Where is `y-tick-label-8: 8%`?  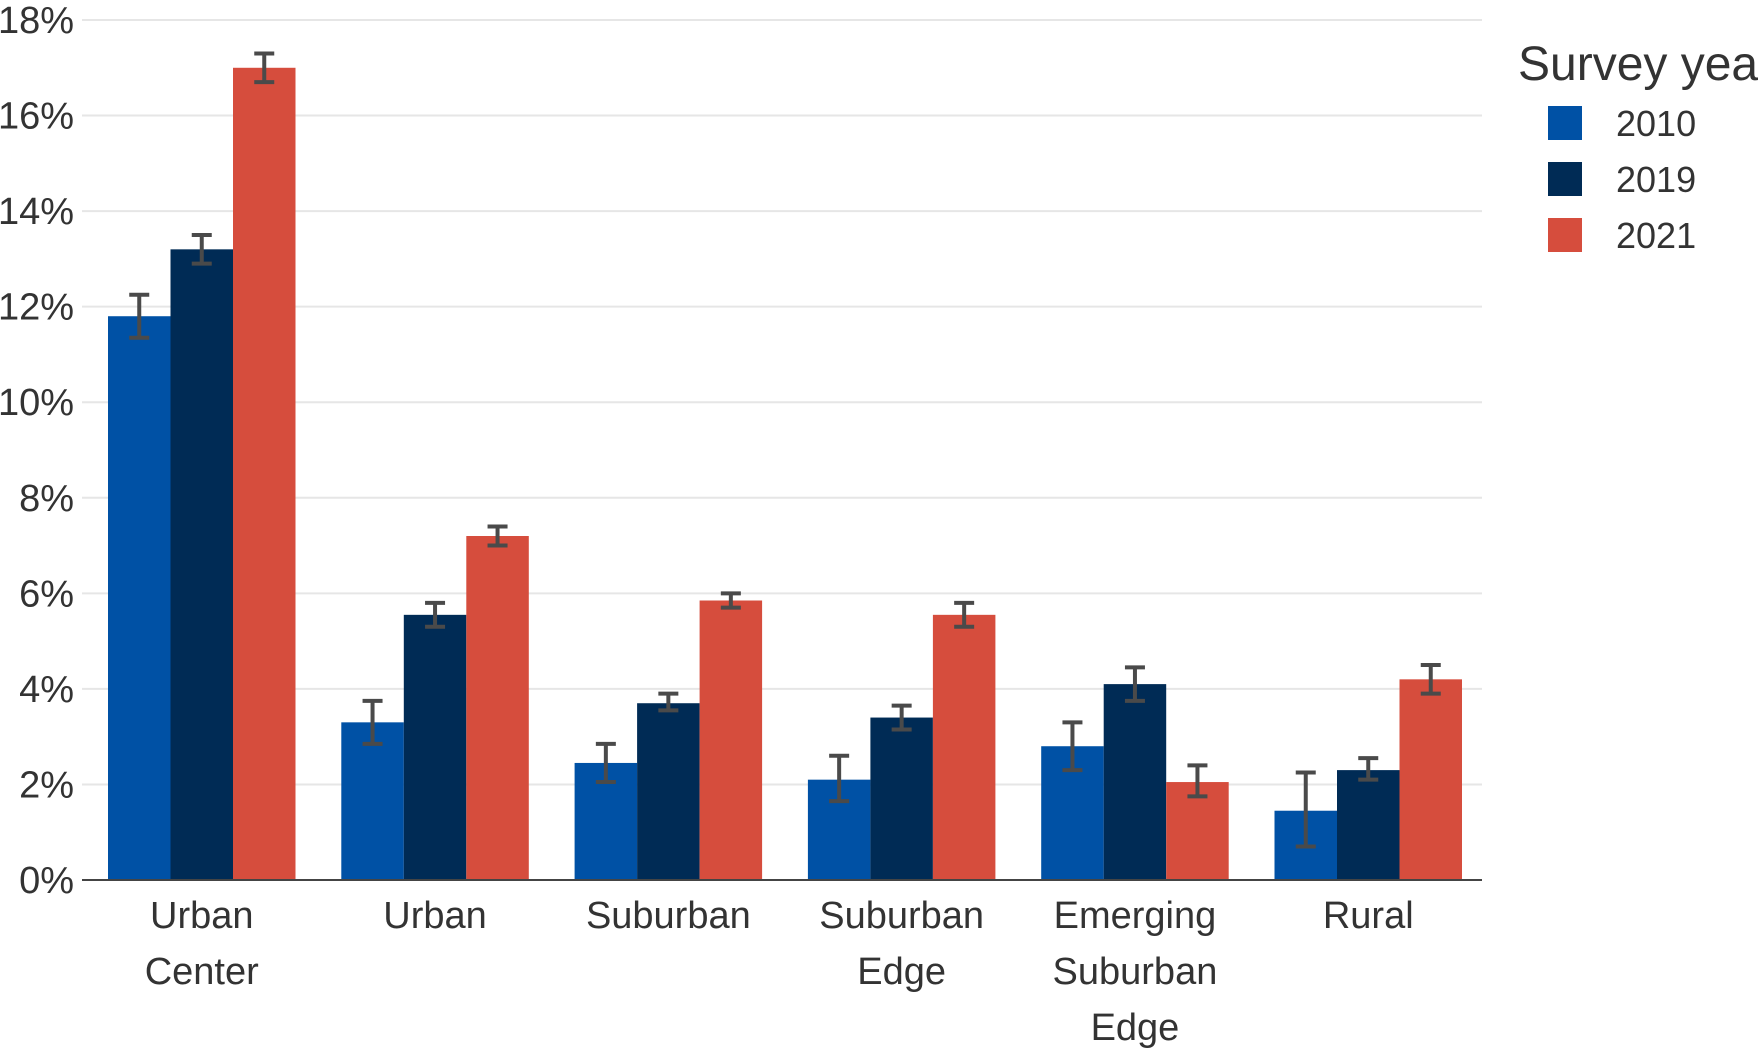
y-tick-label-8: 8% is located at coordinates (46, 499).